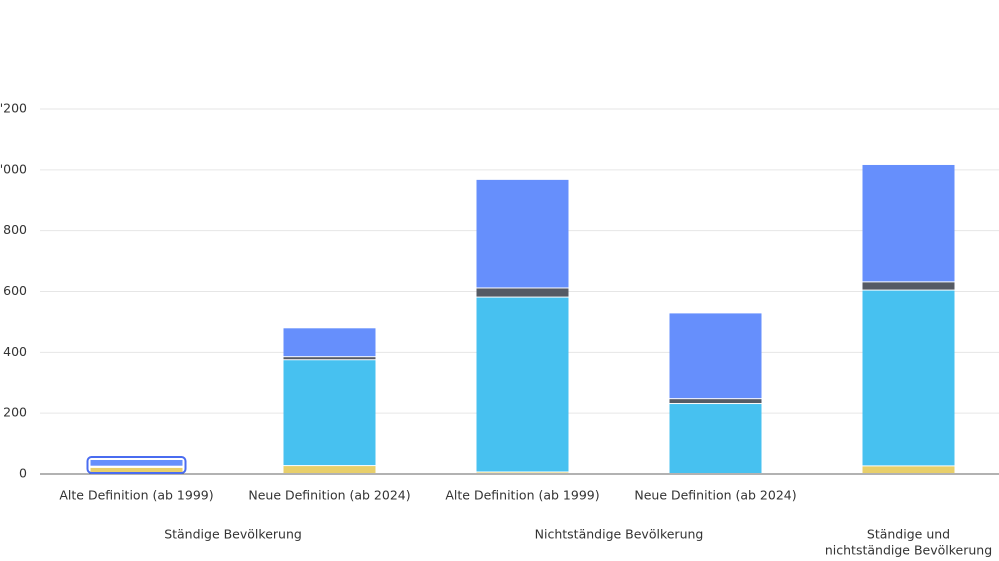 This screenshot has width=999, height=561. Describe the element at coordinates (15, 290) in the screenshot. I see `y-tick-label: 600` at that location.